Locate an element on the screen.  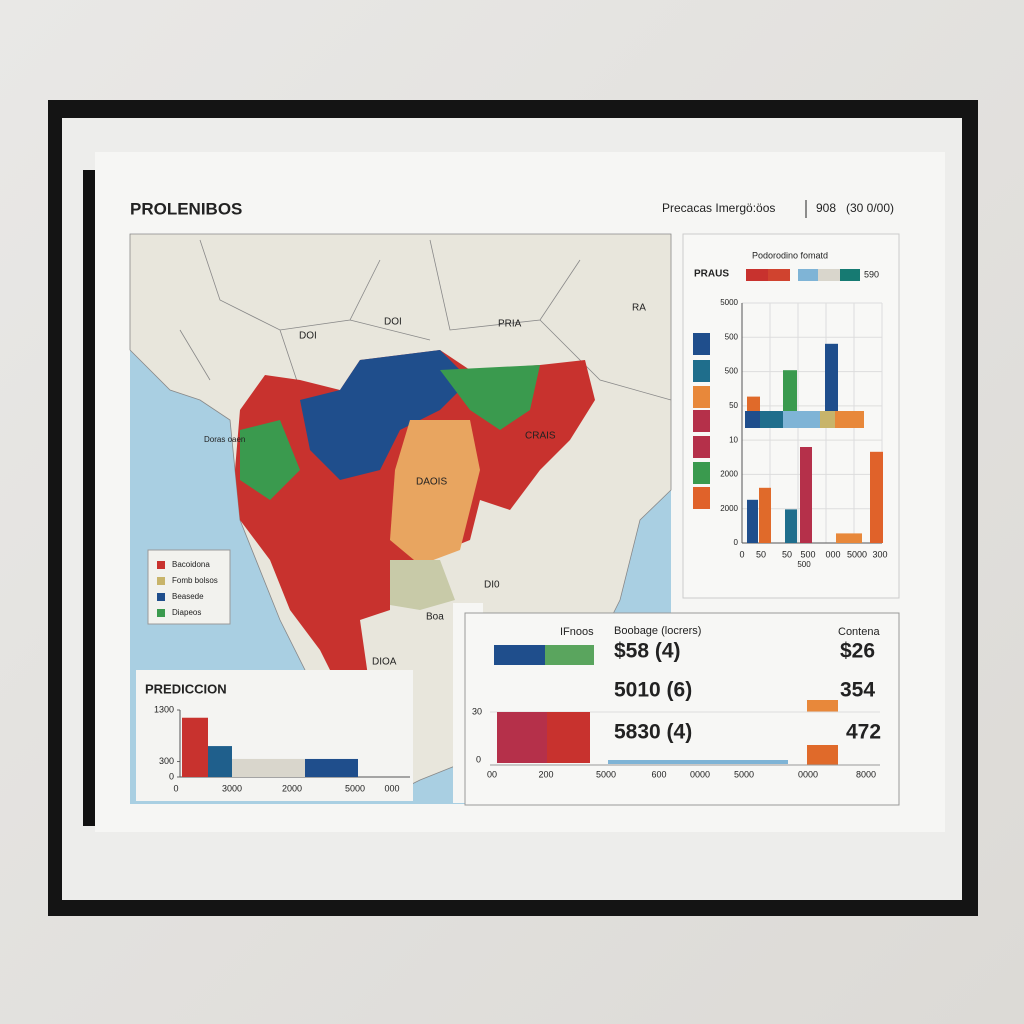
x-tick-label: 2000 is located at coordinates (292, 788).